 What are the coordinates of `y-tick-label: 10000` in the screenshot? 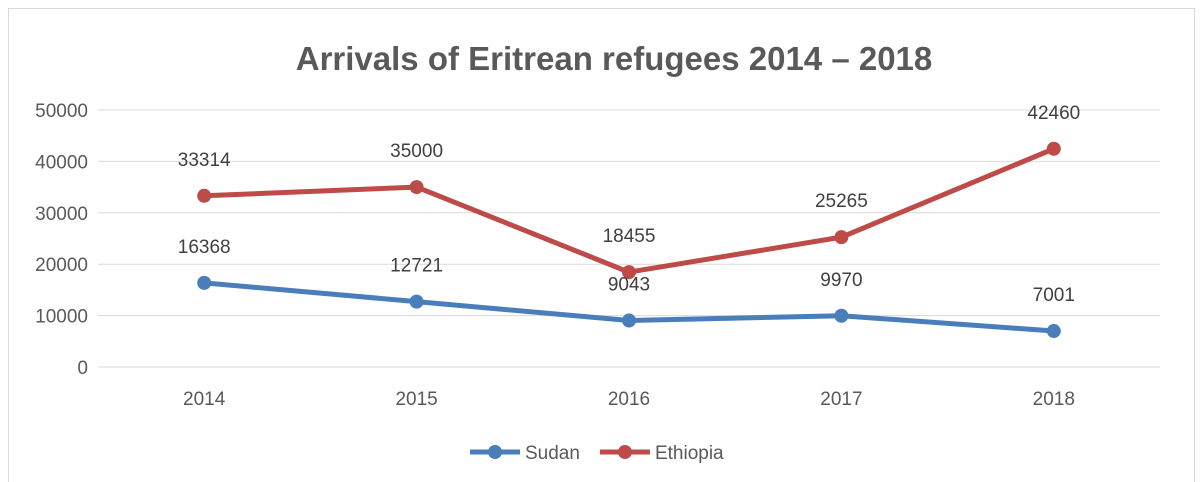 It's located at (61, 317).